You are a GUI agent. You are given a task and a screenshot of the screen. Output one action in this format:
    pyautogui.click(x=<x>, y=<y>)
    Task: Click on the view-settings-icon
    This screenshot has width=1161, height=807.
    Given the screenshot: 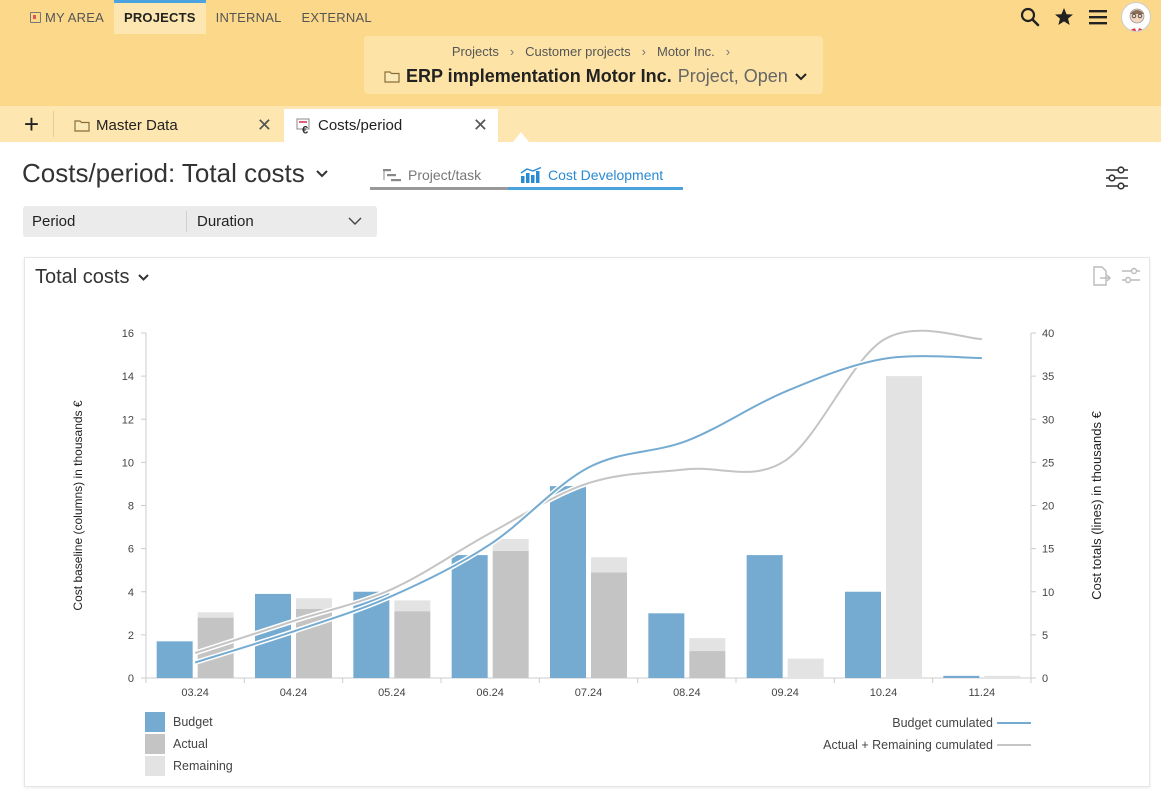 What is the action you would take?
    pyautogui.click(x=1117, y=180)
    